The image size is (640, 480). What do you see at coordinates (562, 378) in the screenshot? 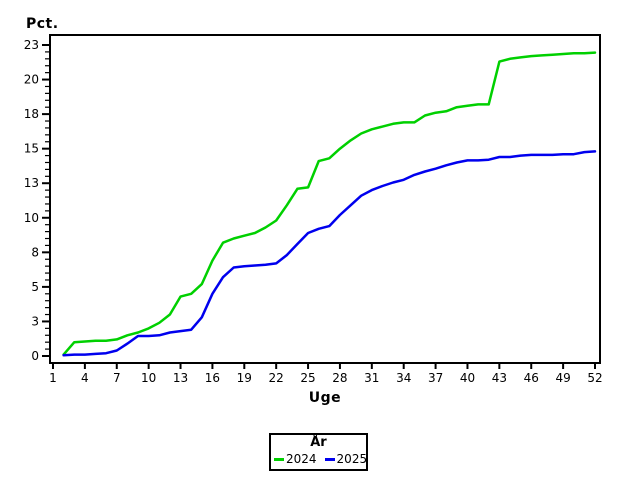
I see `x-tick-label: 49` at bounding box center [562, 378].